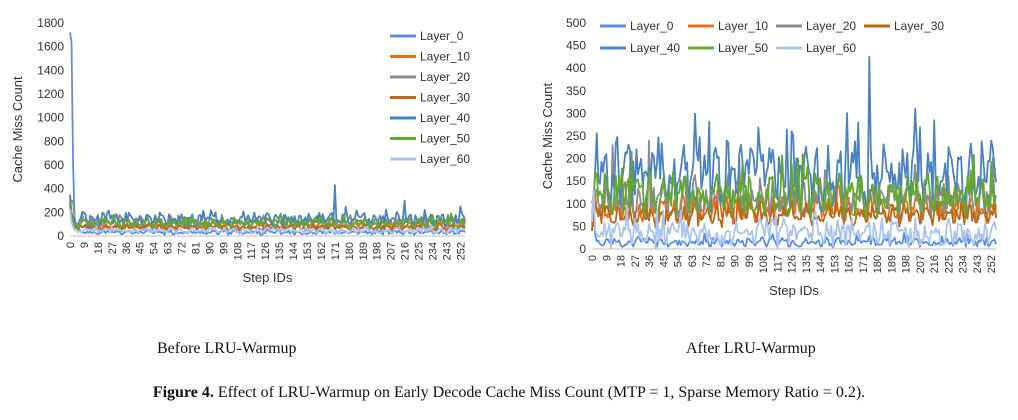  I want to click on legend-label: Layer_60, so click(445, 159).